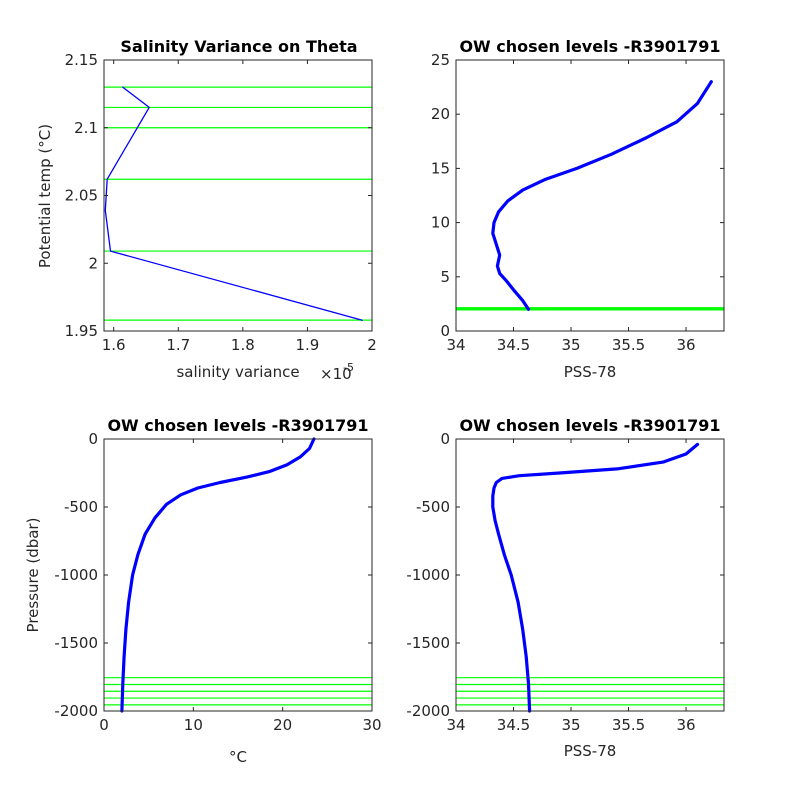  Describe the element at coordinates (33, 575) in the screenshot. I see `y-axis-label: Pressure (dbar)` at that location.